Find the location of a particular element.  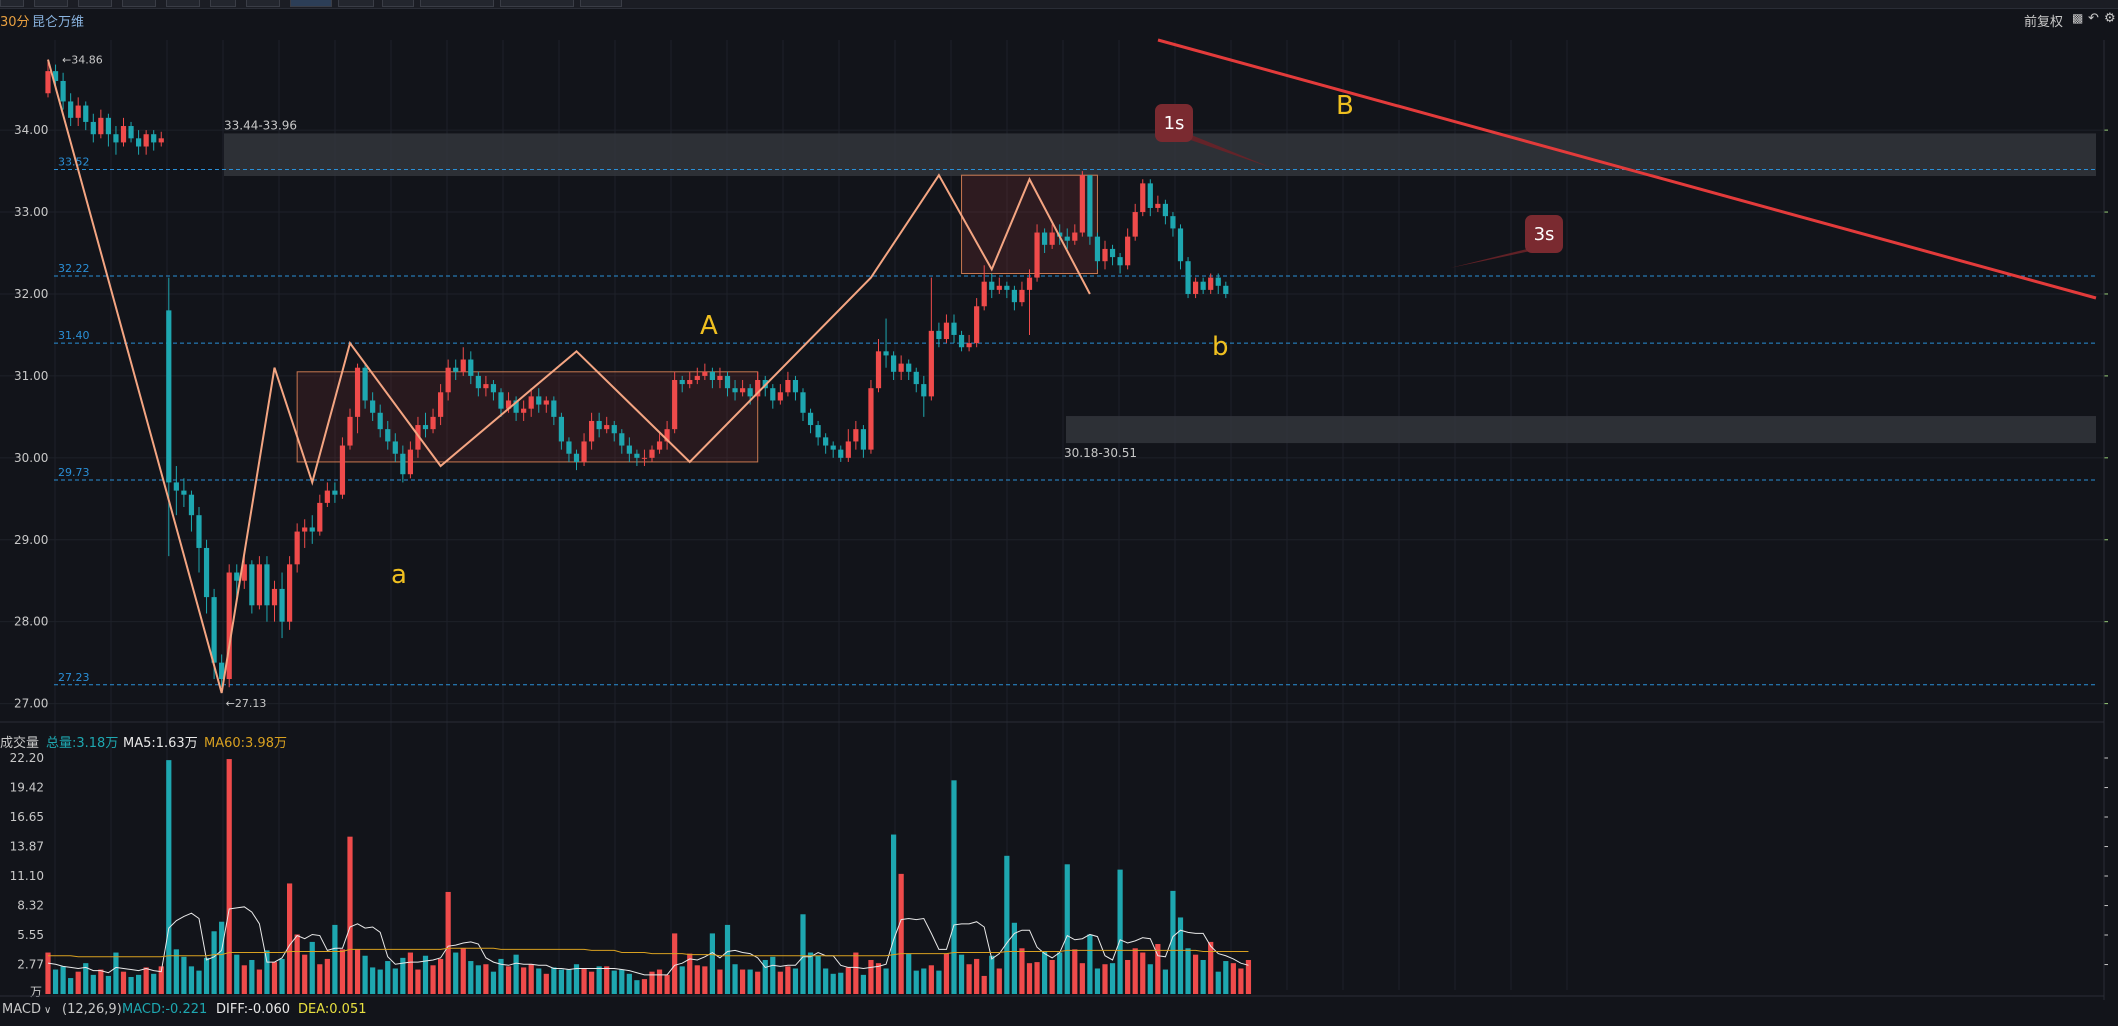

toolbar-button-active is located at coordinates (311, 3).